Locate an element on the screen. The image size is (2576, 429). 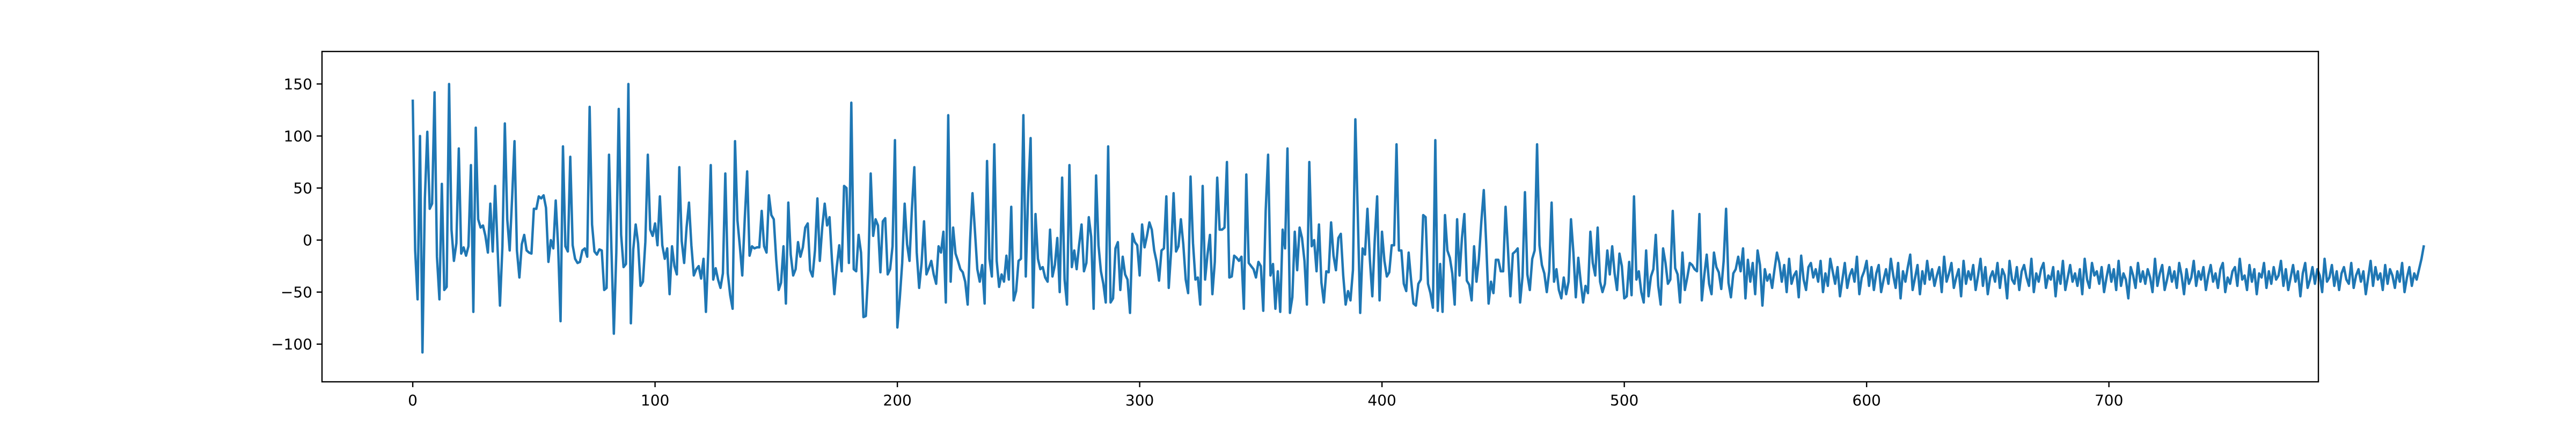
y-tick-label: 50 is located at coordinates (302, 188).